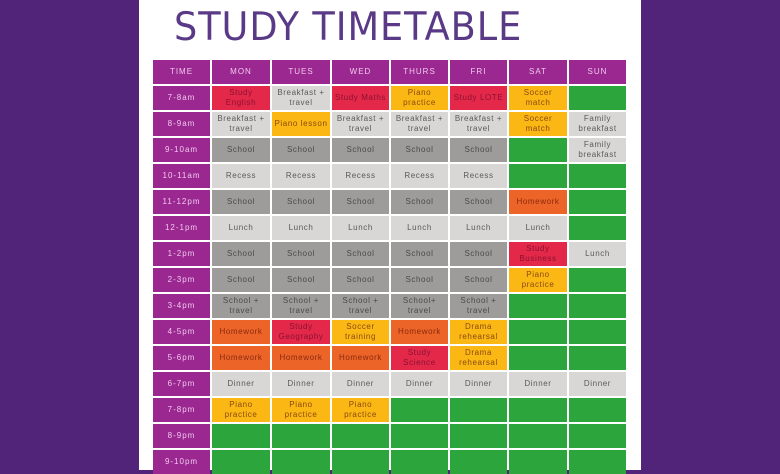  I want to click on time-slot-label: 7-8am, so click(181, 98).